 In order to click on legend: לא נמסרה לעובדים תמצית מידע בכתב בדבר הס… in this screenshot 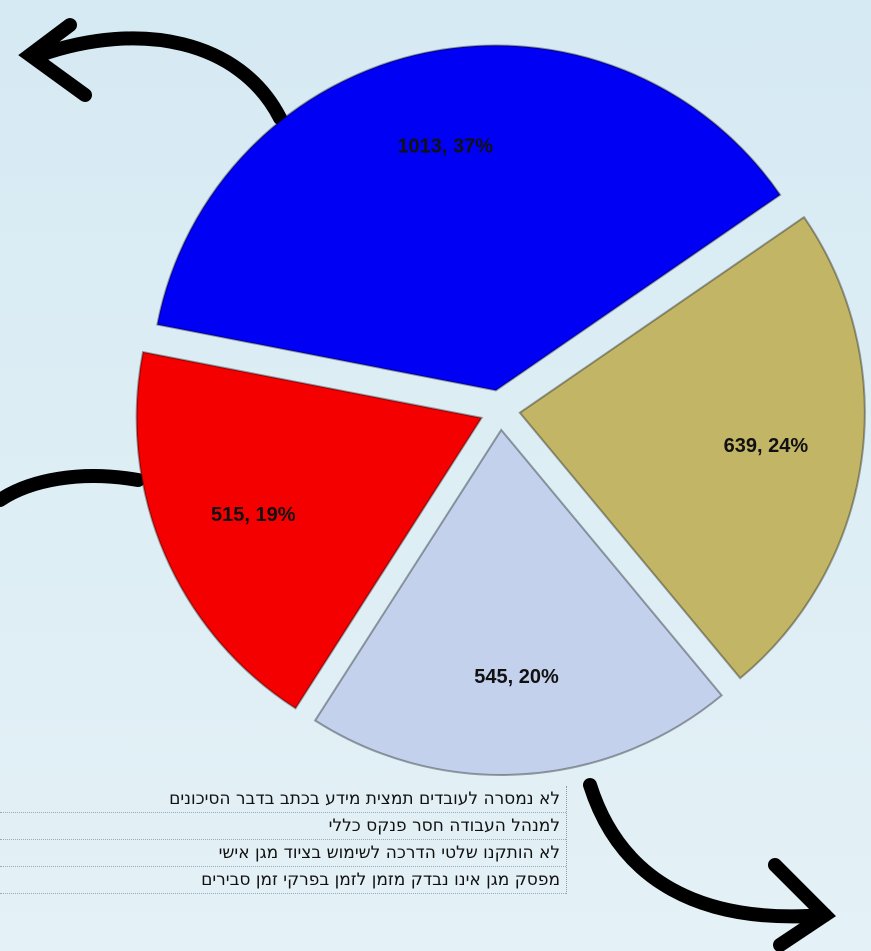, I will do `click(283, 840)`.